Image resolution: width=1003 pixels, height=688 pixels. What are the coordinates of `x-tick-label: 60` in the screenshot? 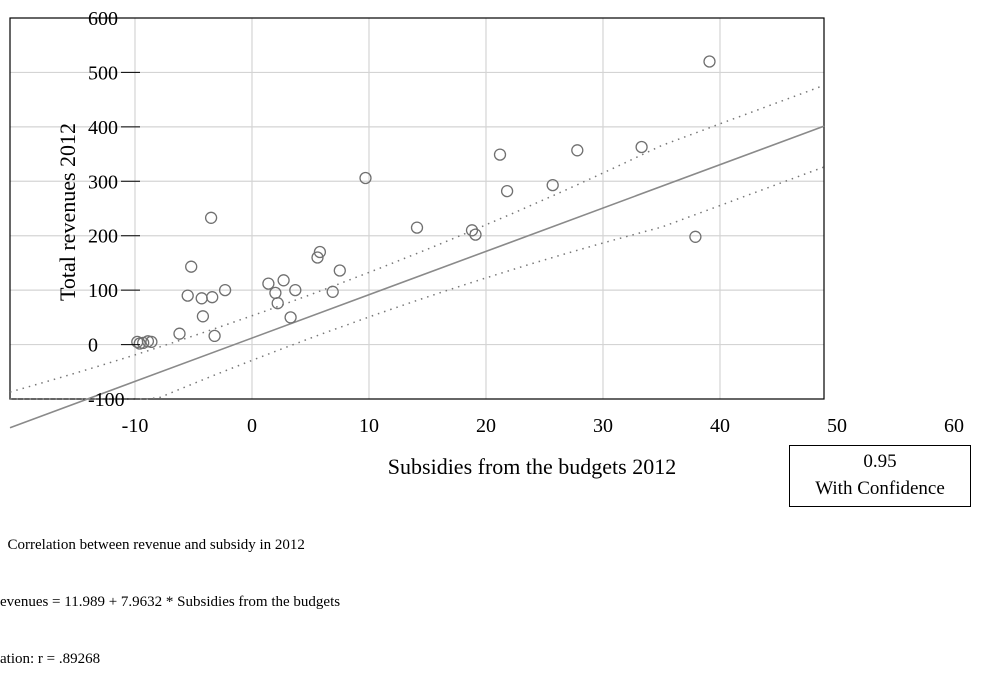 It's located at (954, 426).